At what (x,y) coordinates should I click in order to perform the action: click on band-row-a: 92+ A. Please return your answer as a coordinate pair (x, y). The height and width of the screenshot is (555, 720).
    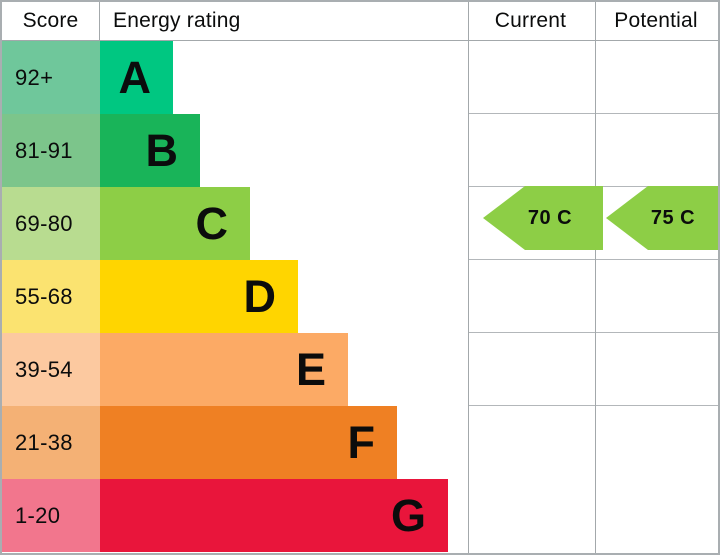
    Looking at the image, I should click on (360, 77).